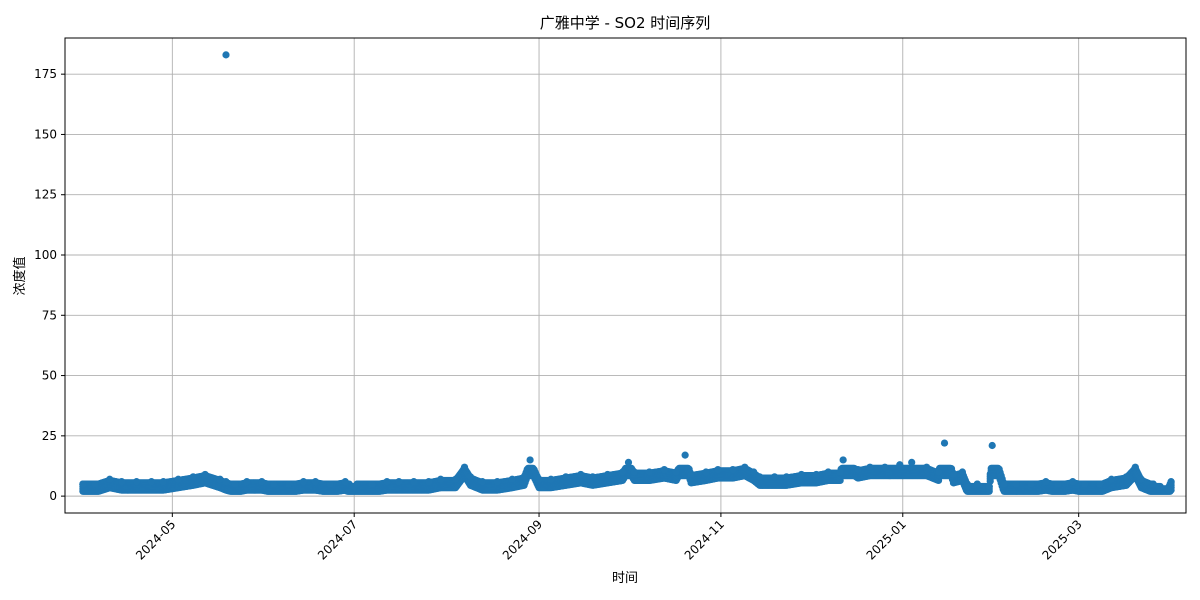  Describe the element at coordinates (45, 74) in the screenshot. I see `y-tick-label: 175` at that location.